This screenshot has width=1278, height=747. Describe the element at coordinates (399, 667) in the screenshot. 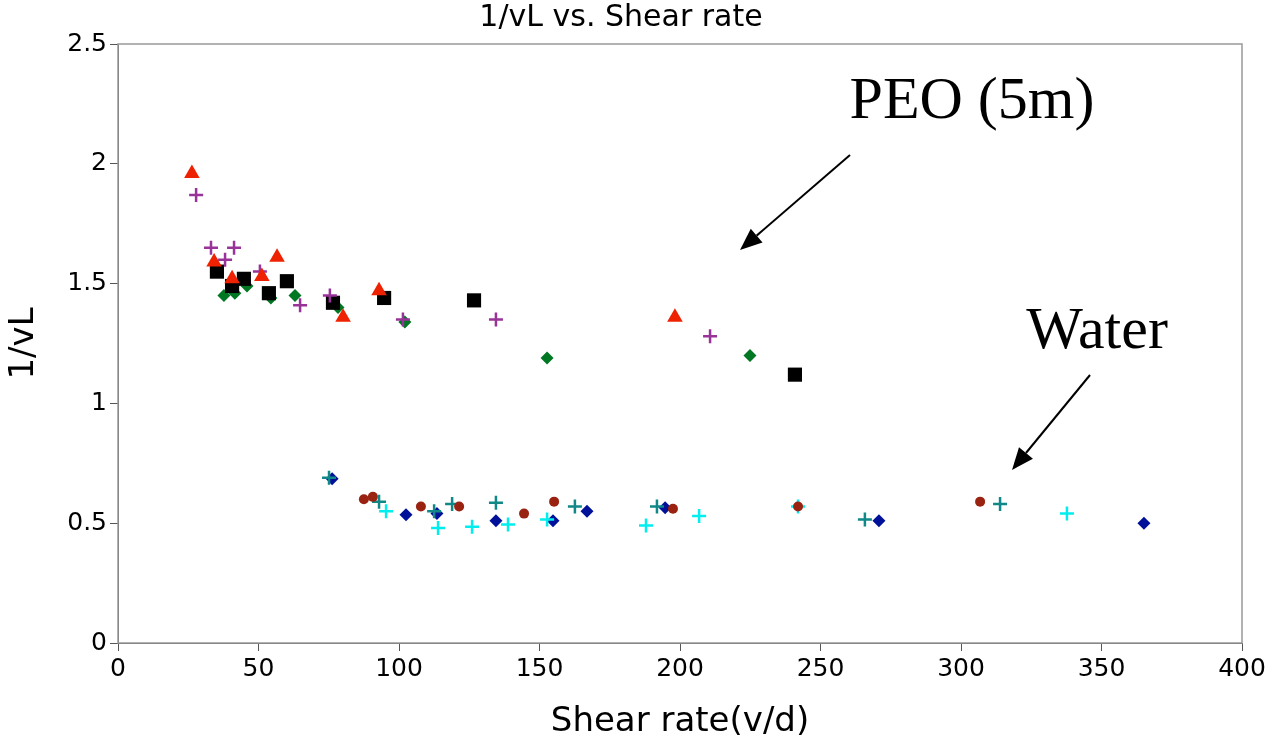

I see `x-tick-label: 100` at that location.